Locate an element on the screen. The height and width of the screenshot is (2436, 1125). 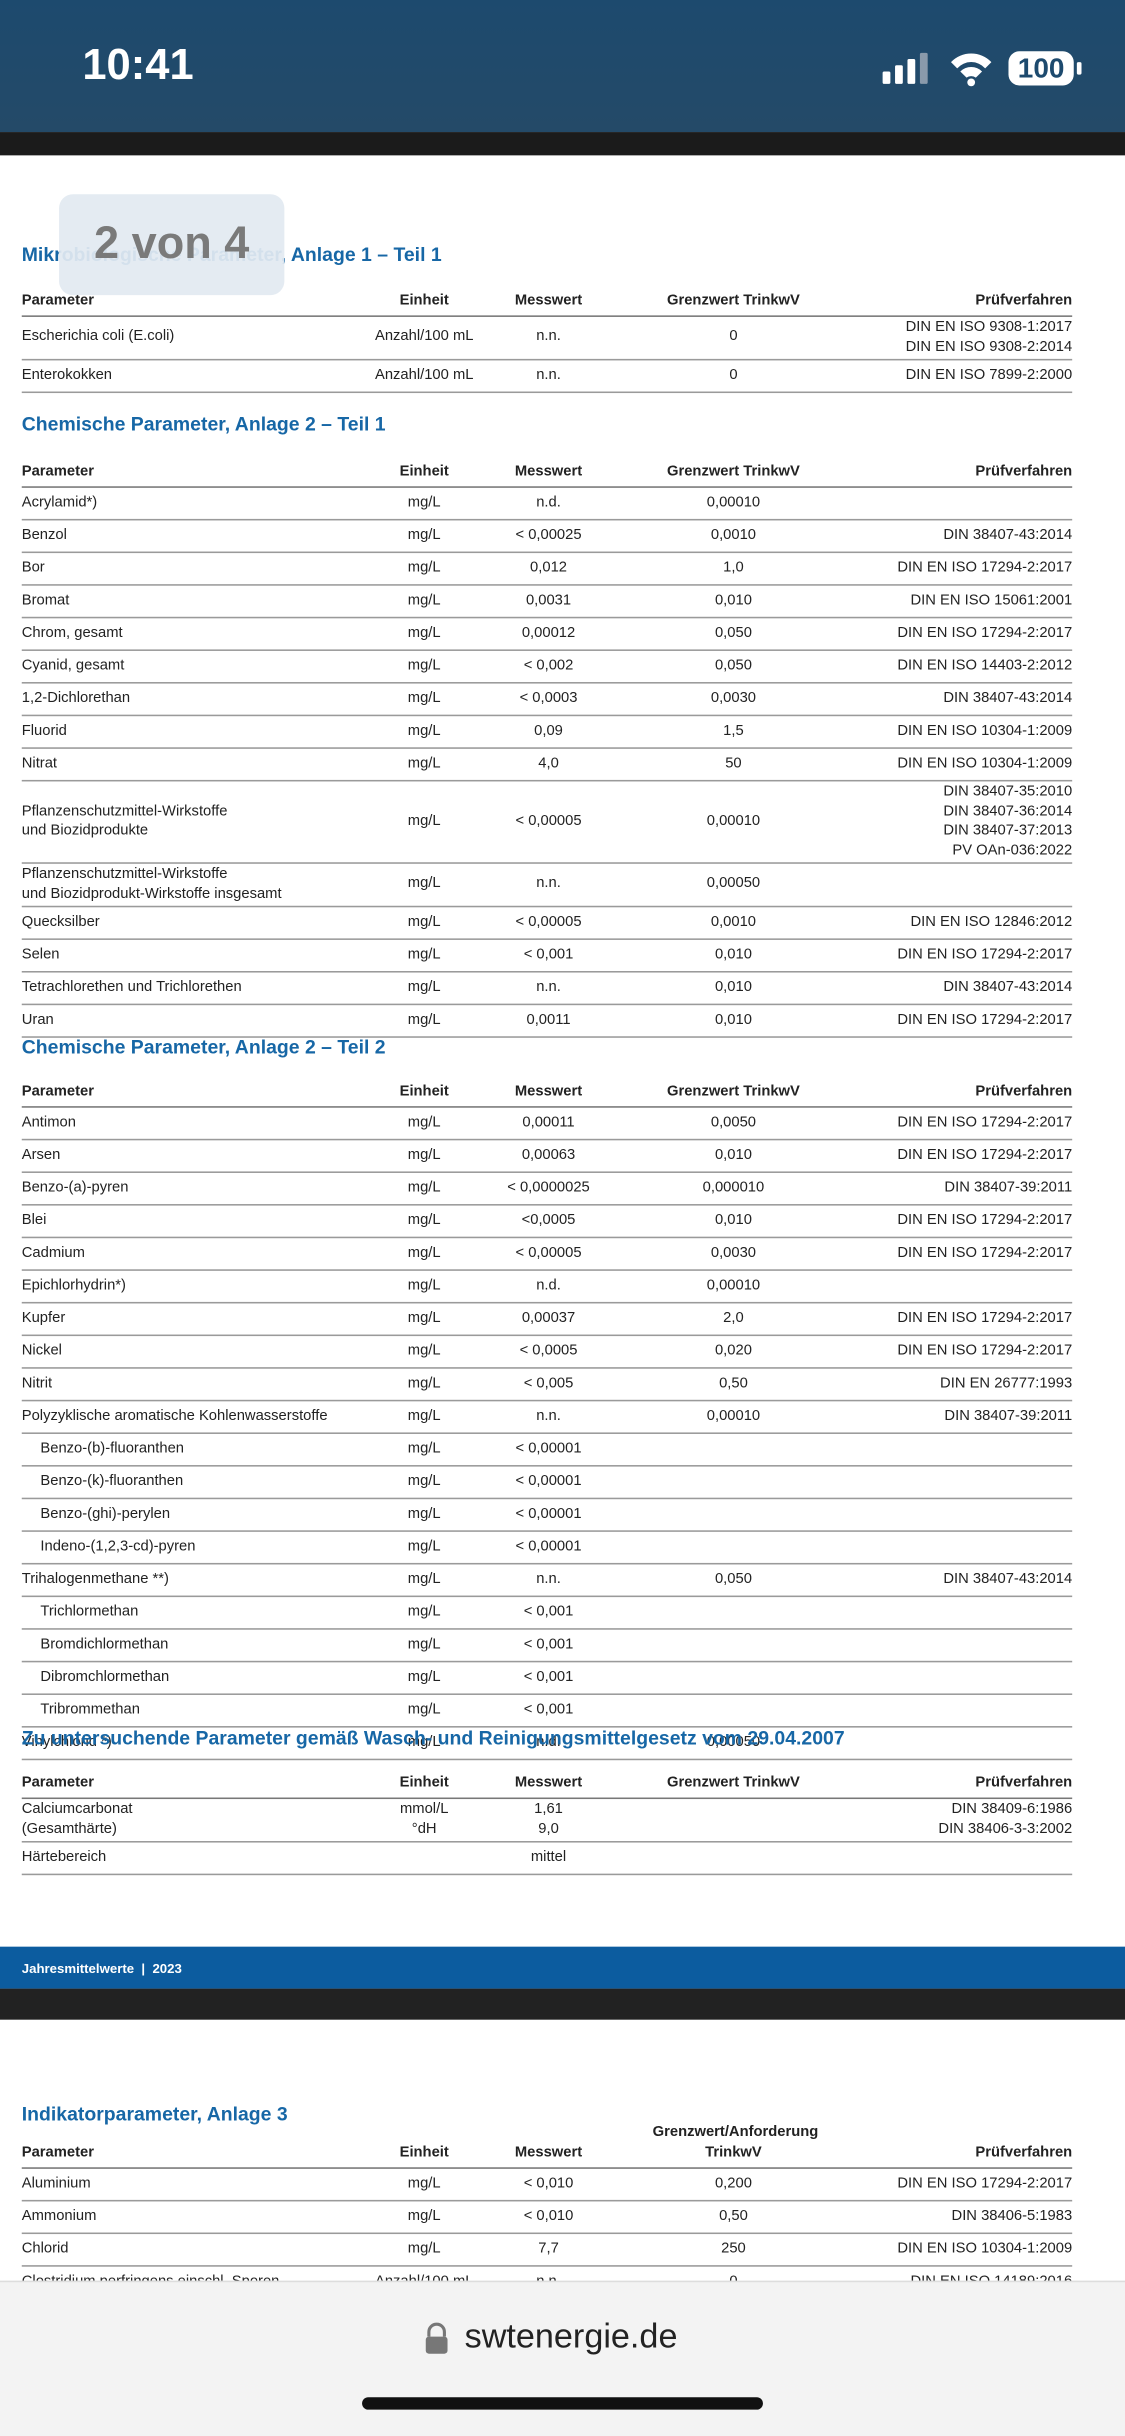
table-cell: < 0,010 is located at coordinates (548, 2216).